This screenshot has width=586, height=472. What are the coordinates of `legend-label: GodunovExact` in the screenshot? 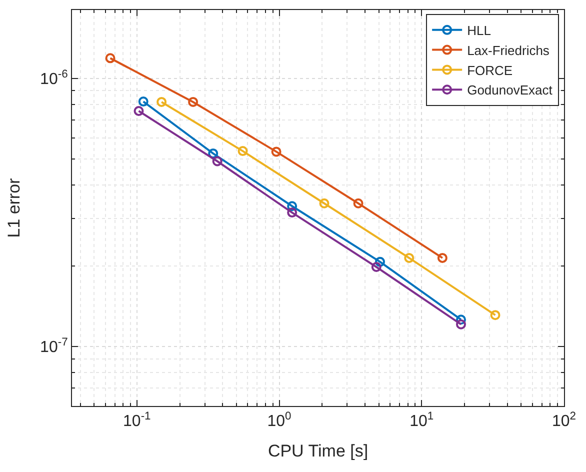 It's located at (510, 90).